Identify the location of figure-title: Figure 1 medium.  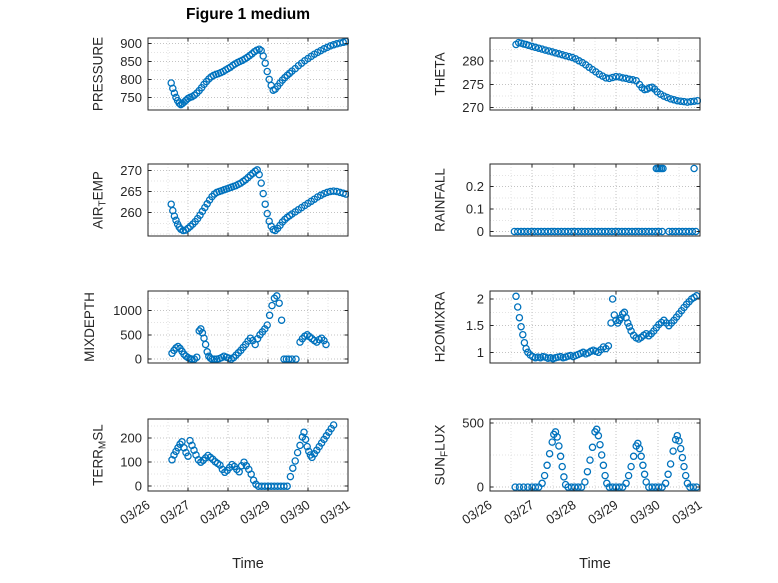
(248, 14).